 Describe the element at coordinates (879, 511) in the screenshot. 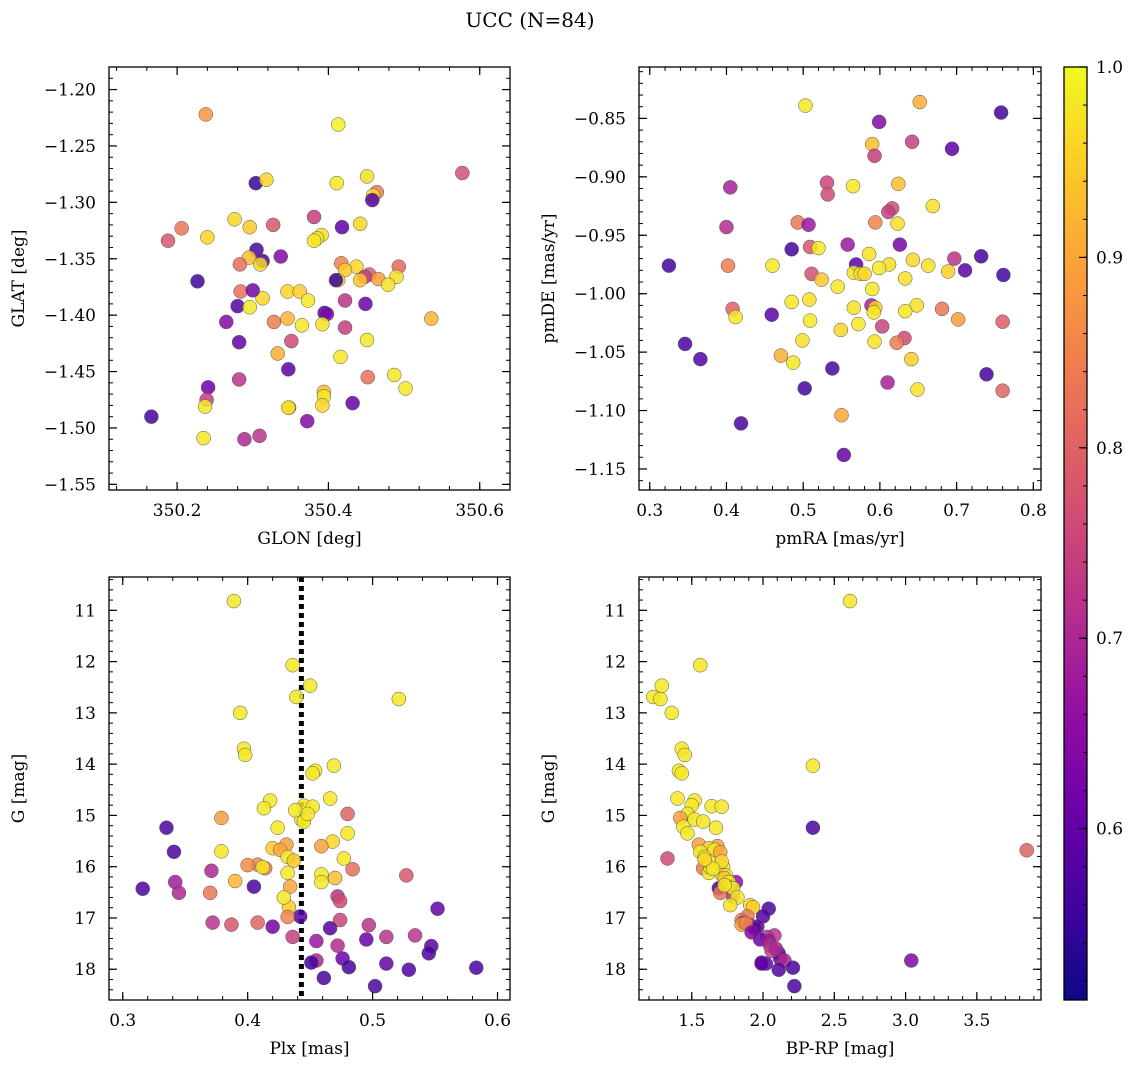

I see `x-tick-label: 0.6` at that location.